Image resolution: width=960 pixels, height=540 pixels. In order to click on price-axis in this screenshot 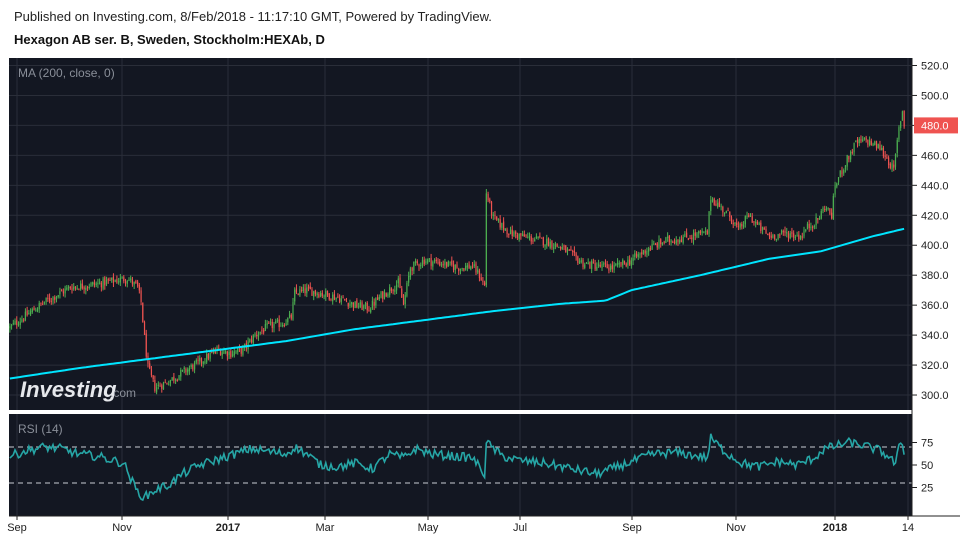, I will do `click(936, 287)`.